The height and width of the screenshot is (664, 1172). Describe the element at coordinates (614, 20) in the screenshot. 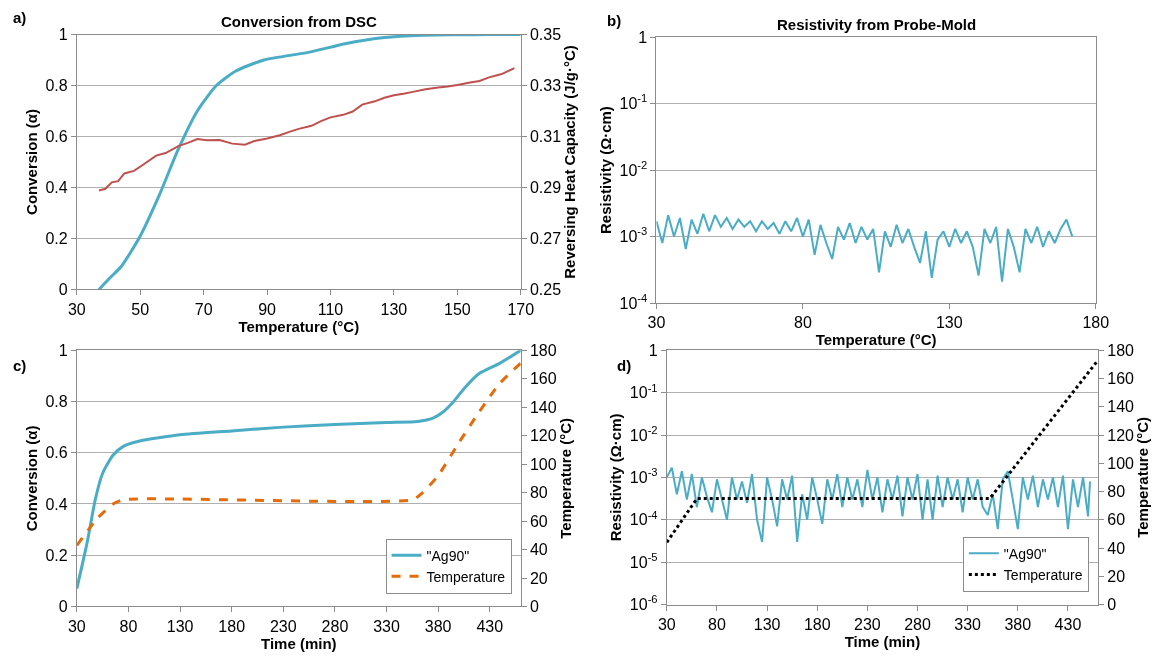

I see `text: b)` at that location.